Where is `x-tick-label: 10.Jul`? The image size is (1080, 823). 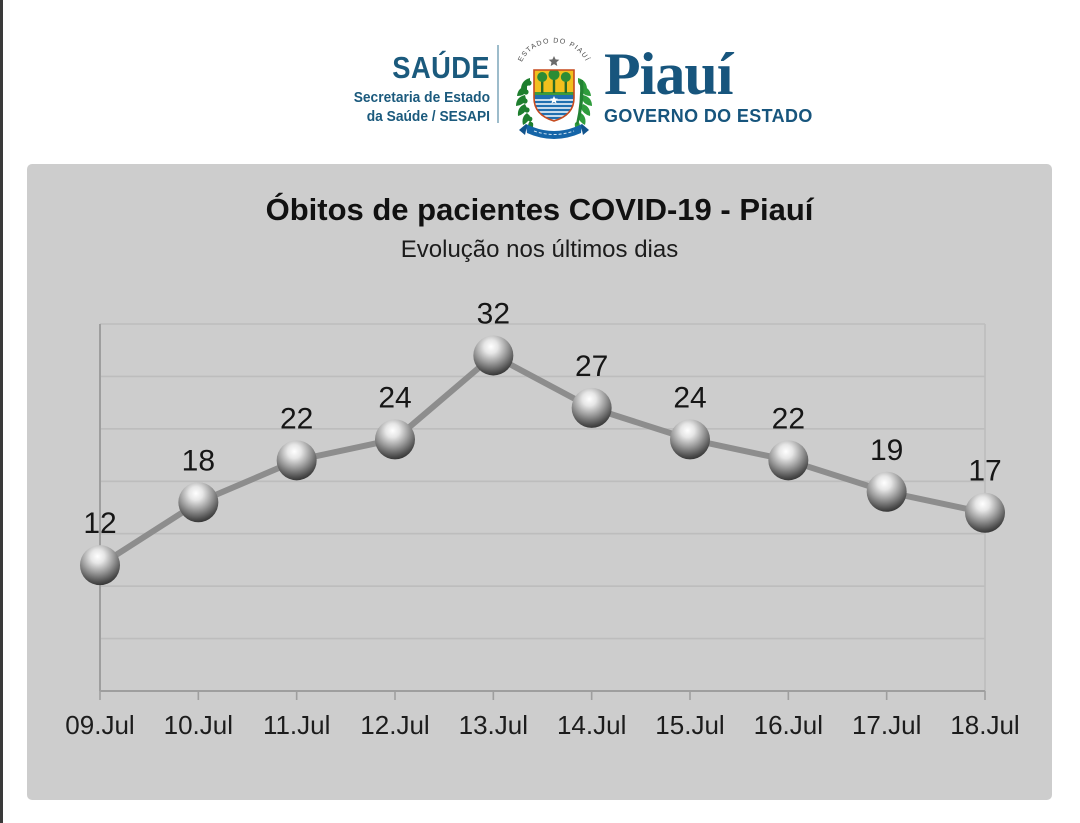
x-tick-label: 10.Jul is located at coordinates (198, 725).